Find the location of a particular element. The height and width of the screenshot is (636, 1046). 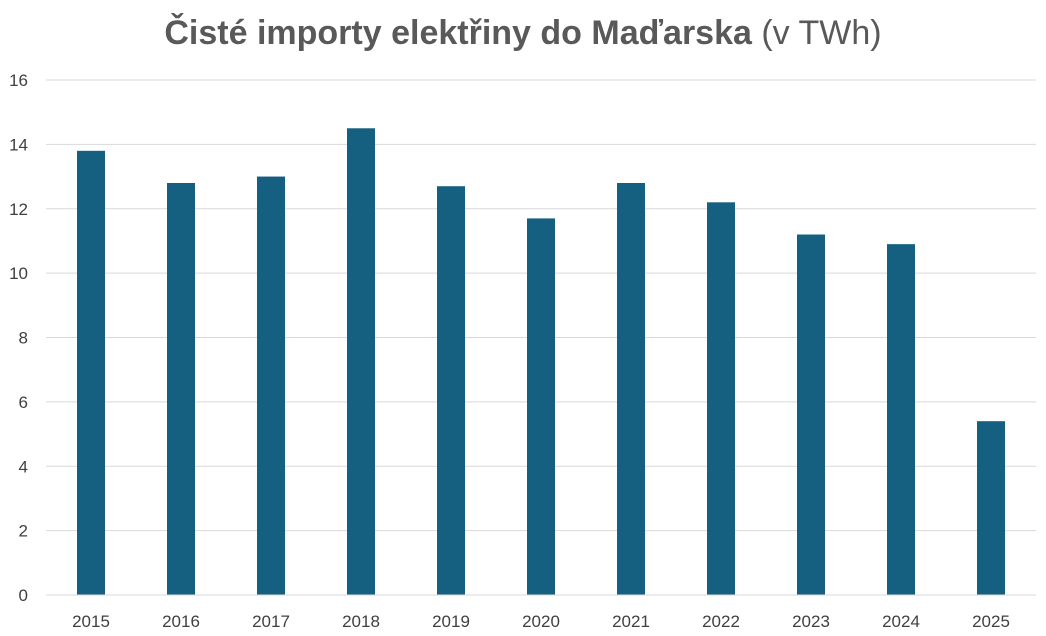

y-tick-label-4: 4 is located at coordinates (23, 466).